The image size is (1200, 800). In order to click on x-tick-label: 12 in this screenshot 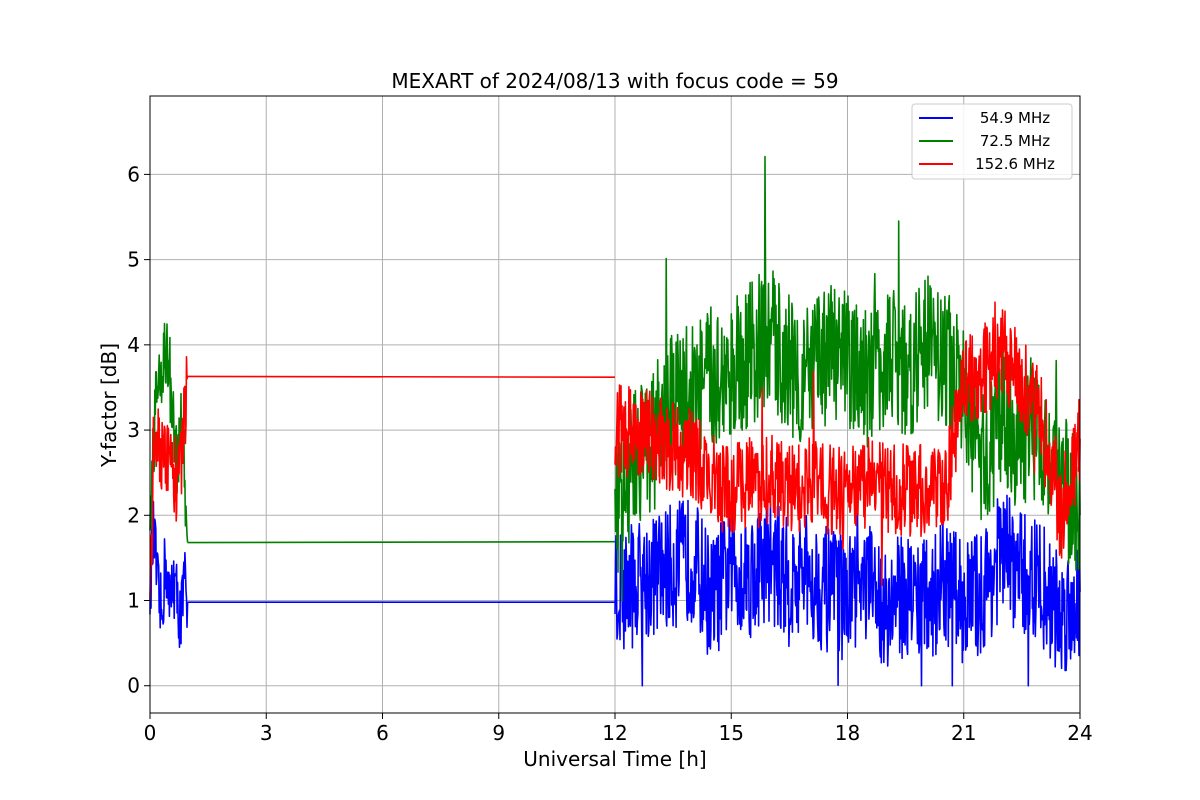, I will do `click(614, 733)`.